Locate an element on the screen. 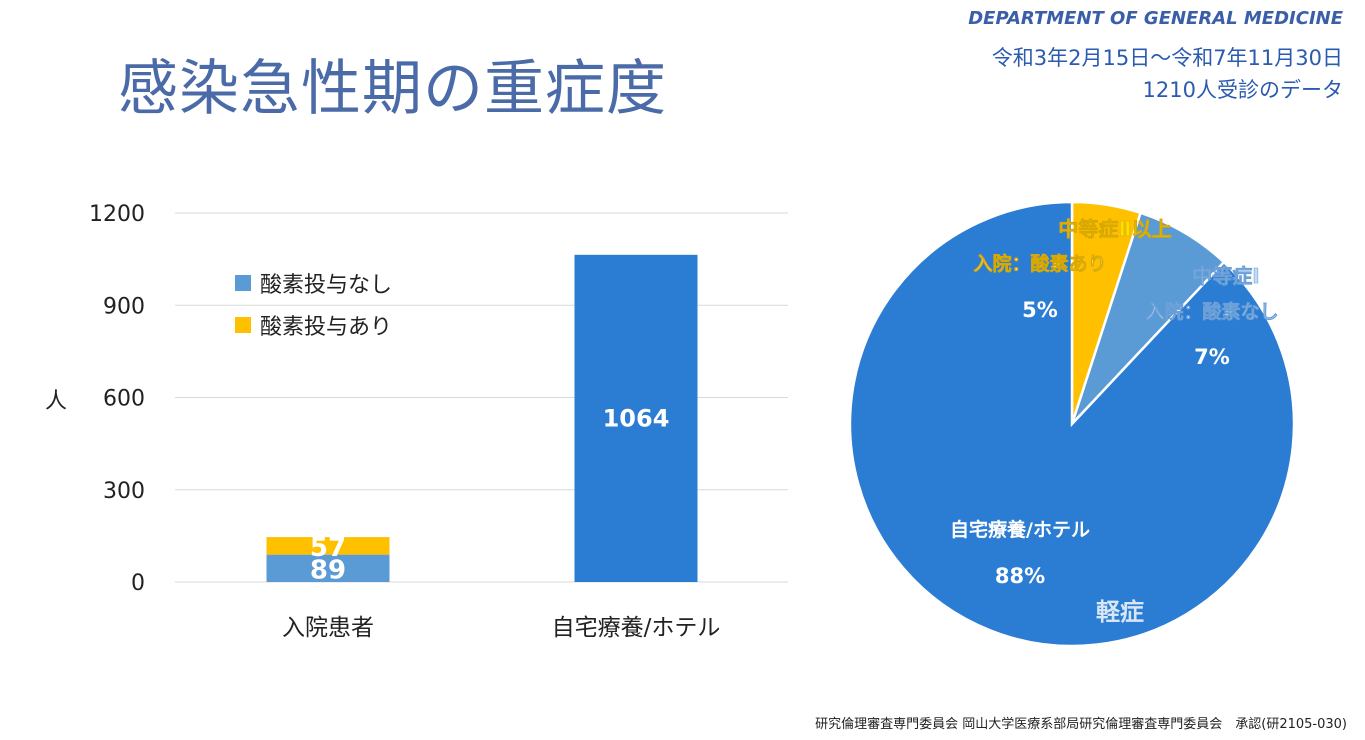  y-tick-label: 1200 is located at coordinates (117, 214).